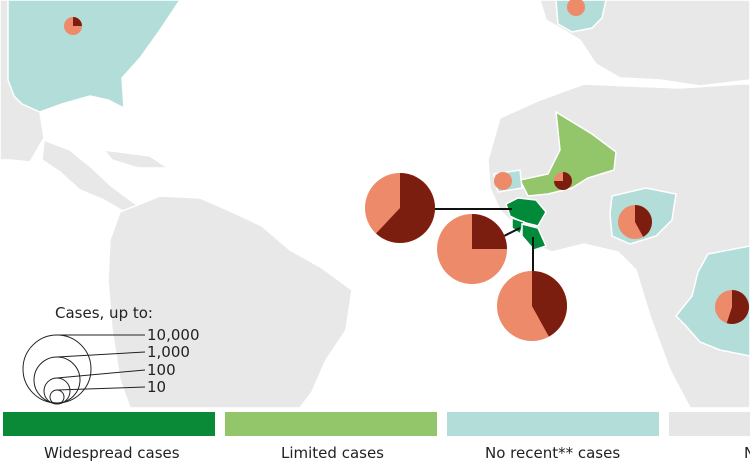  I want to click on pie-deaths-nigeria, so click(644, 221).